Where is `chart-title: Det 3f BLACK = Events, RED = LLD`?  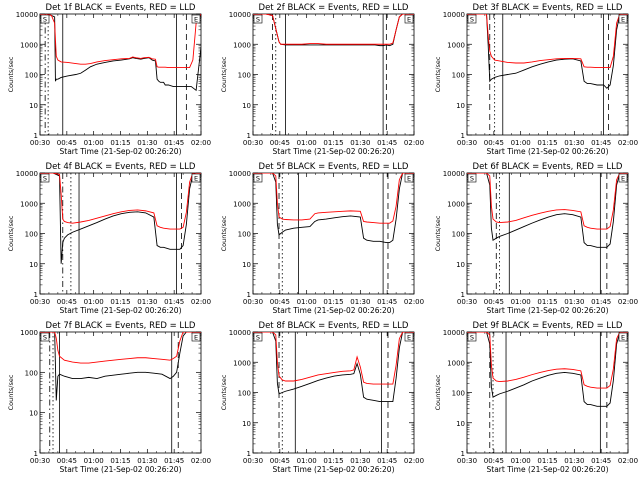 chart-title: Det 3f BLACK = Events, RED = LLD is located at coordinates (548, 8).